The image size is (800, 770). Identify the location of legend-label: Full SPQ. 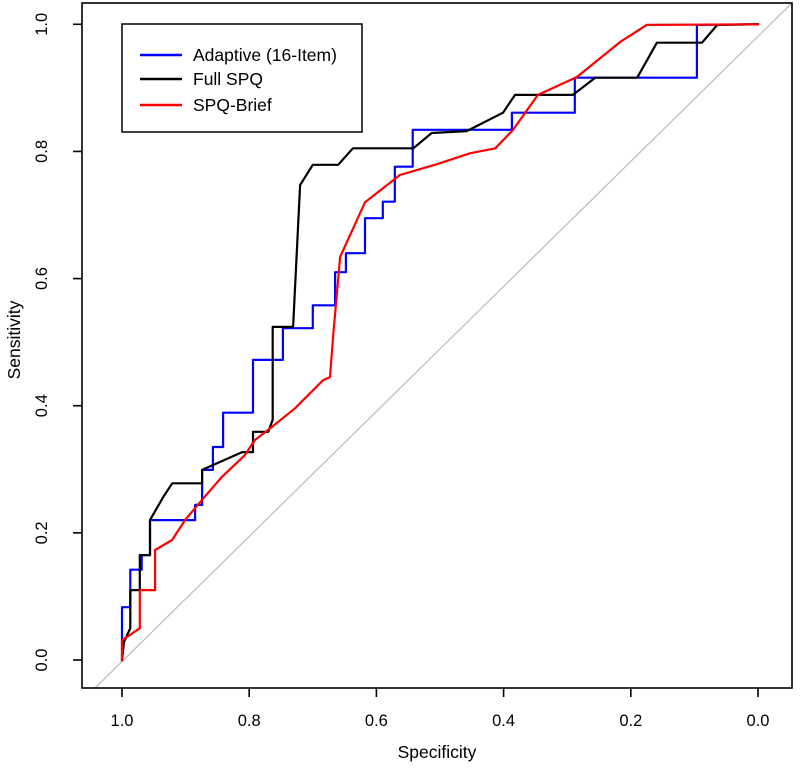
(228, 79).